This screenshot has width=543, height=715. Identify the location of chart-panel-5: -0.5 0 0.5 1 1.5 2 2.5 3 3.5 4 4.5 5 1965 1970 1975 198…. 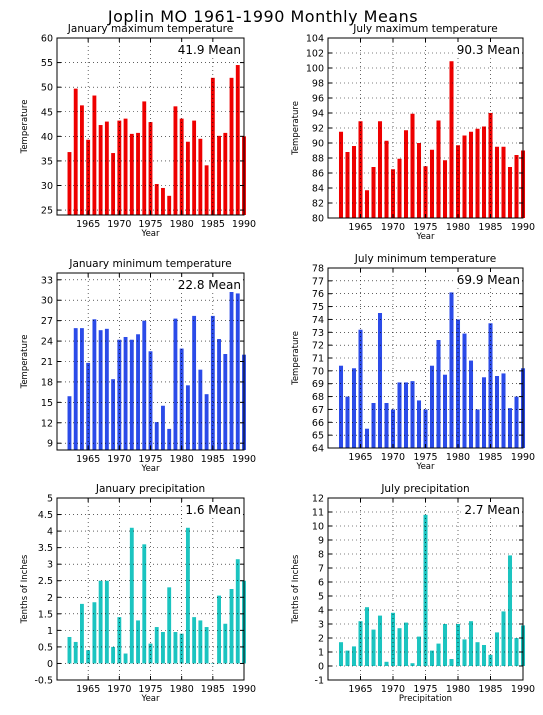
(138, 593).